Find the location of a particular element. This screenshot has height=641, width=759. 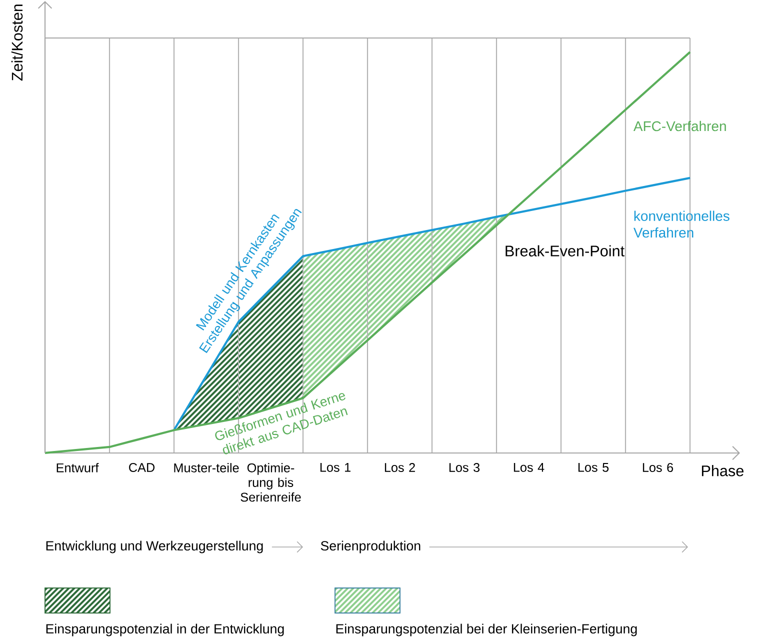

x-tick-label: Optimie-rung bis Serienreife is located at coordinates (270, 482).